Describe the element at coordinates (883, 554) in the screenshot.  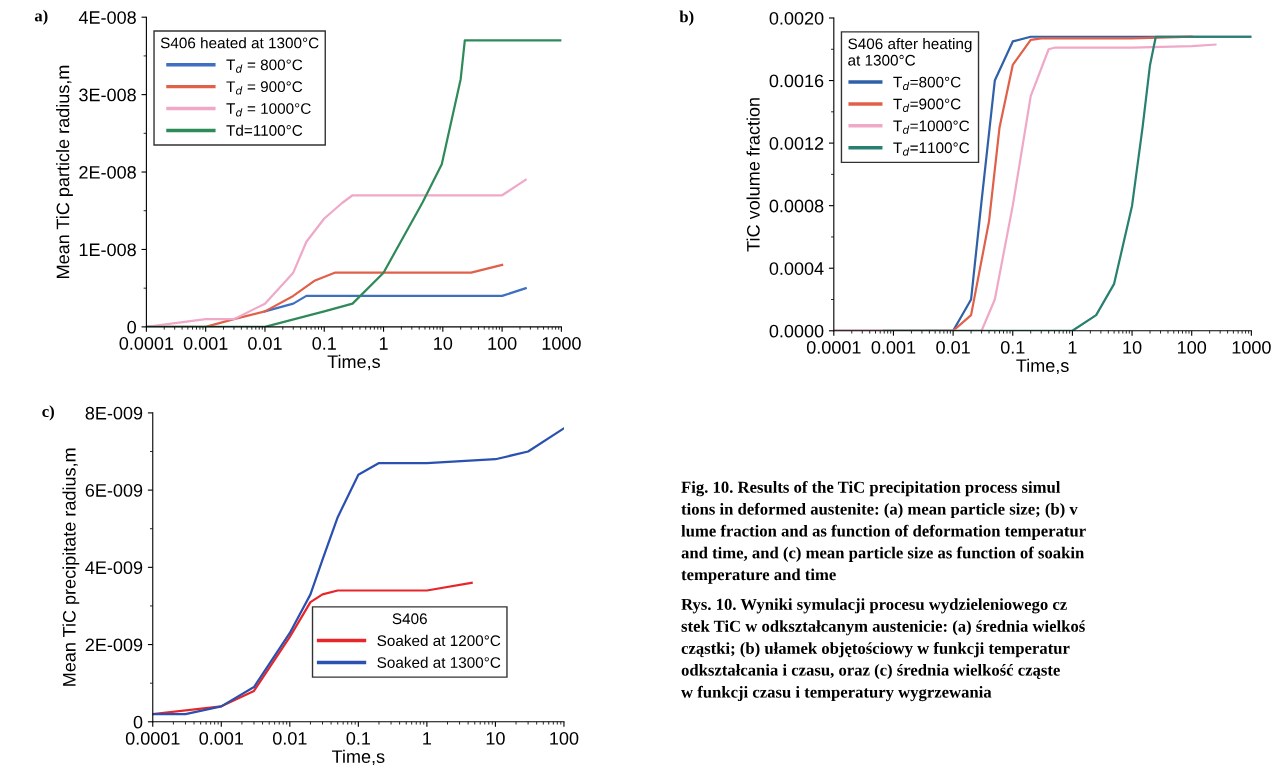
I see `text: and time, and (c) mean particle size as function of soakin` at that location.